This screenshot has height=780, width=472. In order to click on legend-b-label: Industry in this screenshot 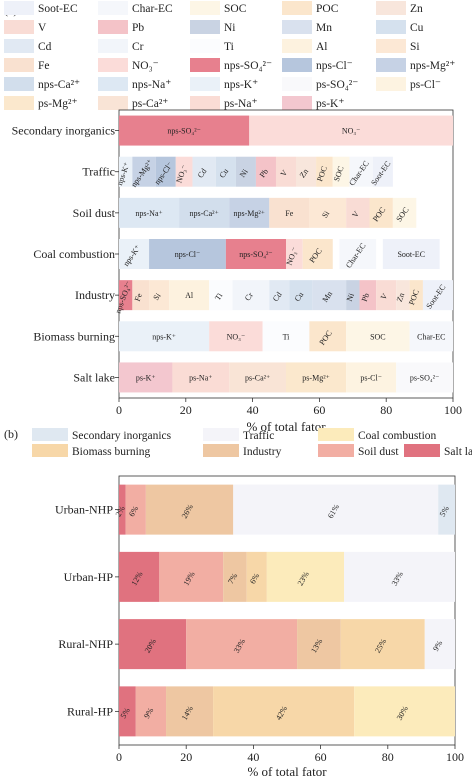, I will do `click(262, 452)`.